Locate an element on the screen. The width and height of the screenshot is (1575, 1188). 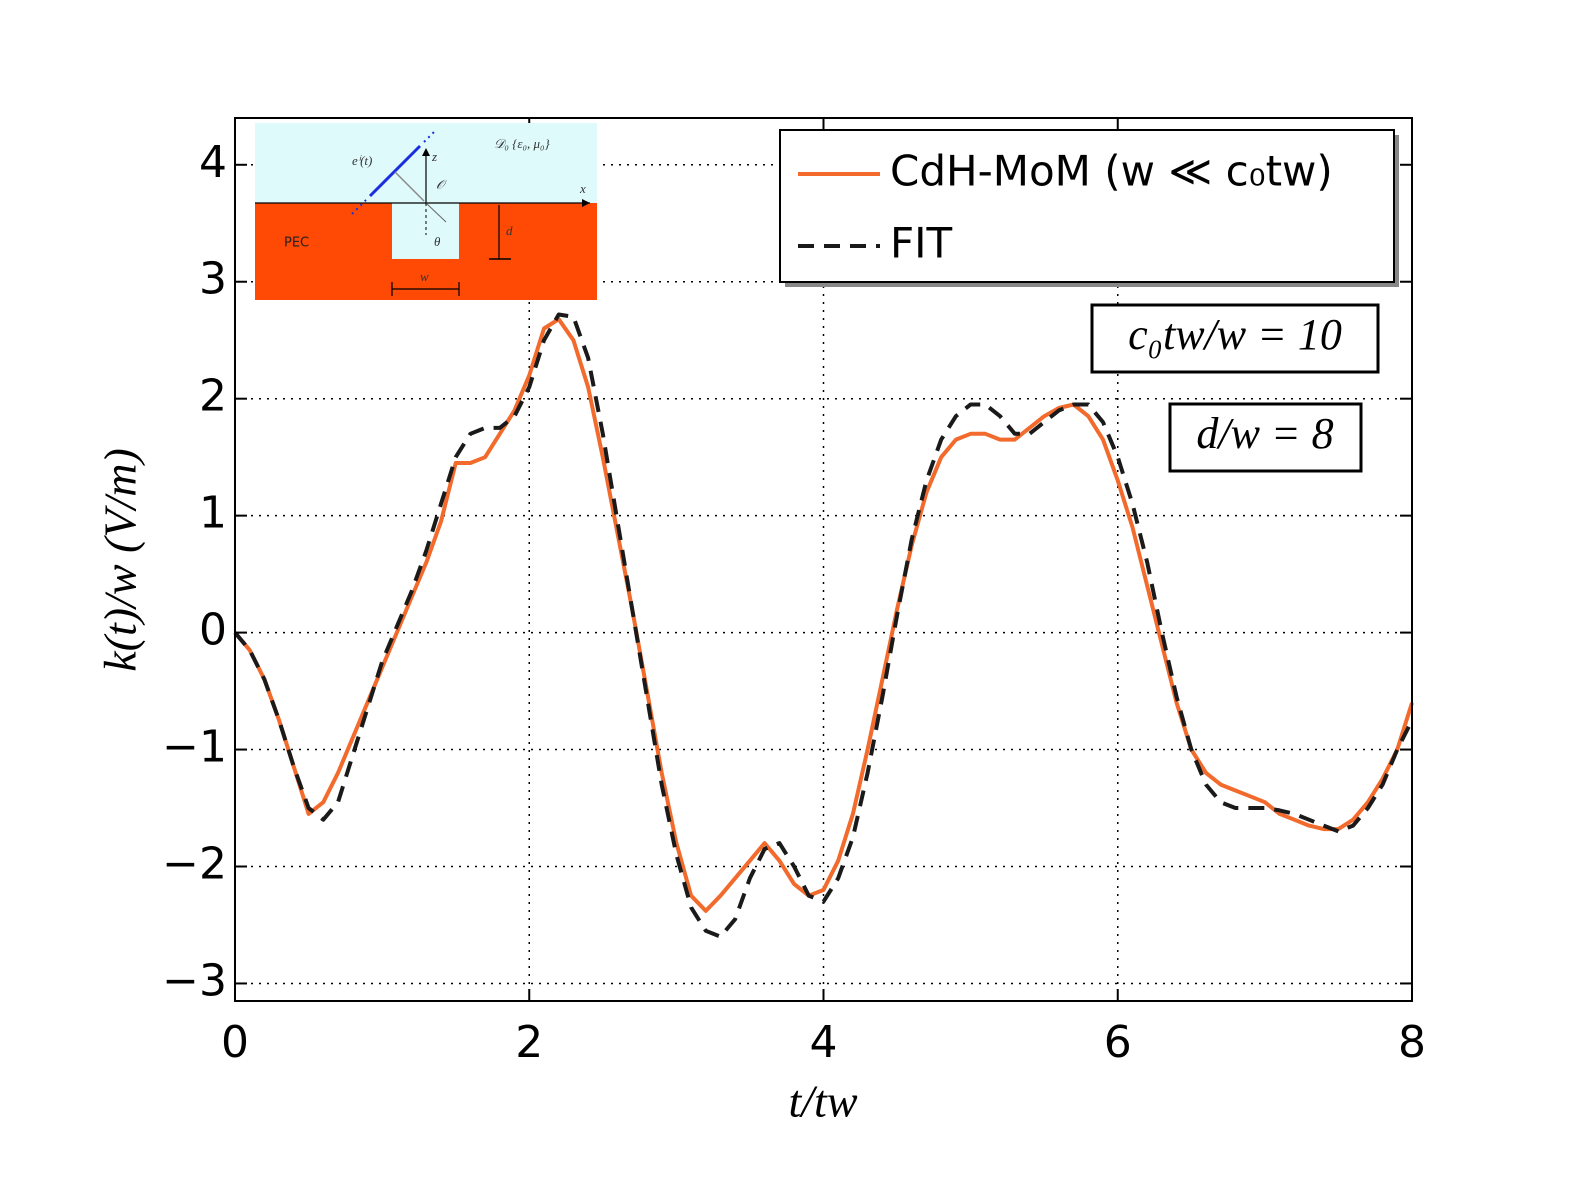
annotation: d/w = 8 is located at coordinates (1264, 433).